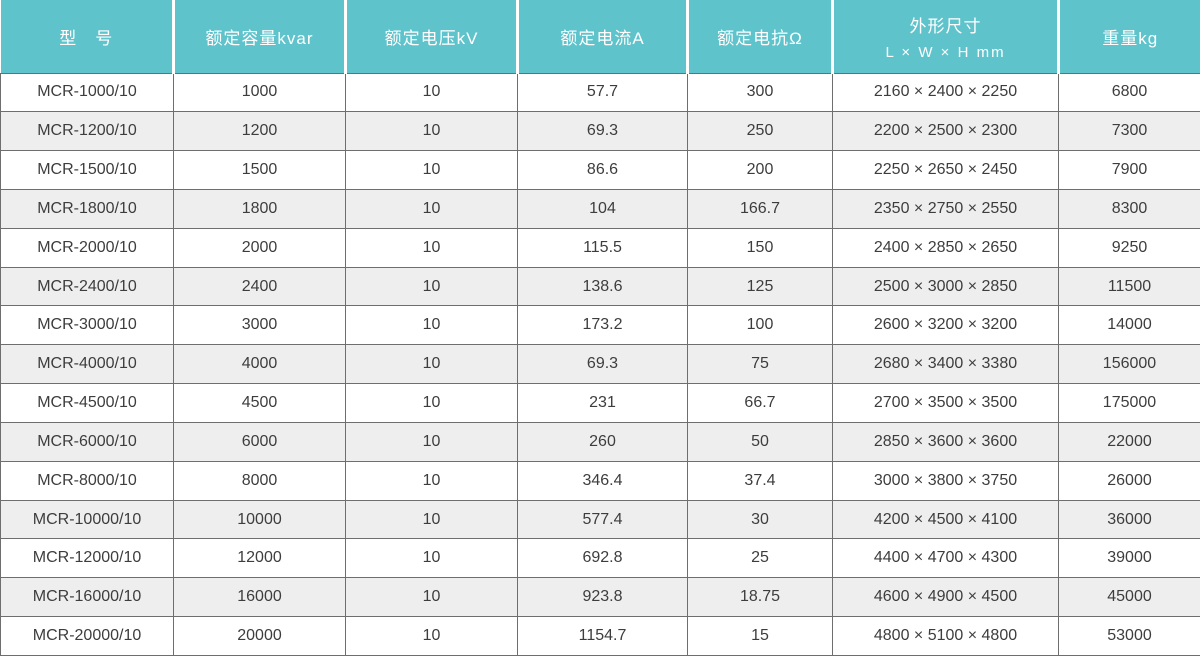 This screenshot has height=656, width=1200. Describe the element at coordinates (945, 480) in the screenshot. I see `cell-dimensions: 3000 × 3800 × 3750` at that location.